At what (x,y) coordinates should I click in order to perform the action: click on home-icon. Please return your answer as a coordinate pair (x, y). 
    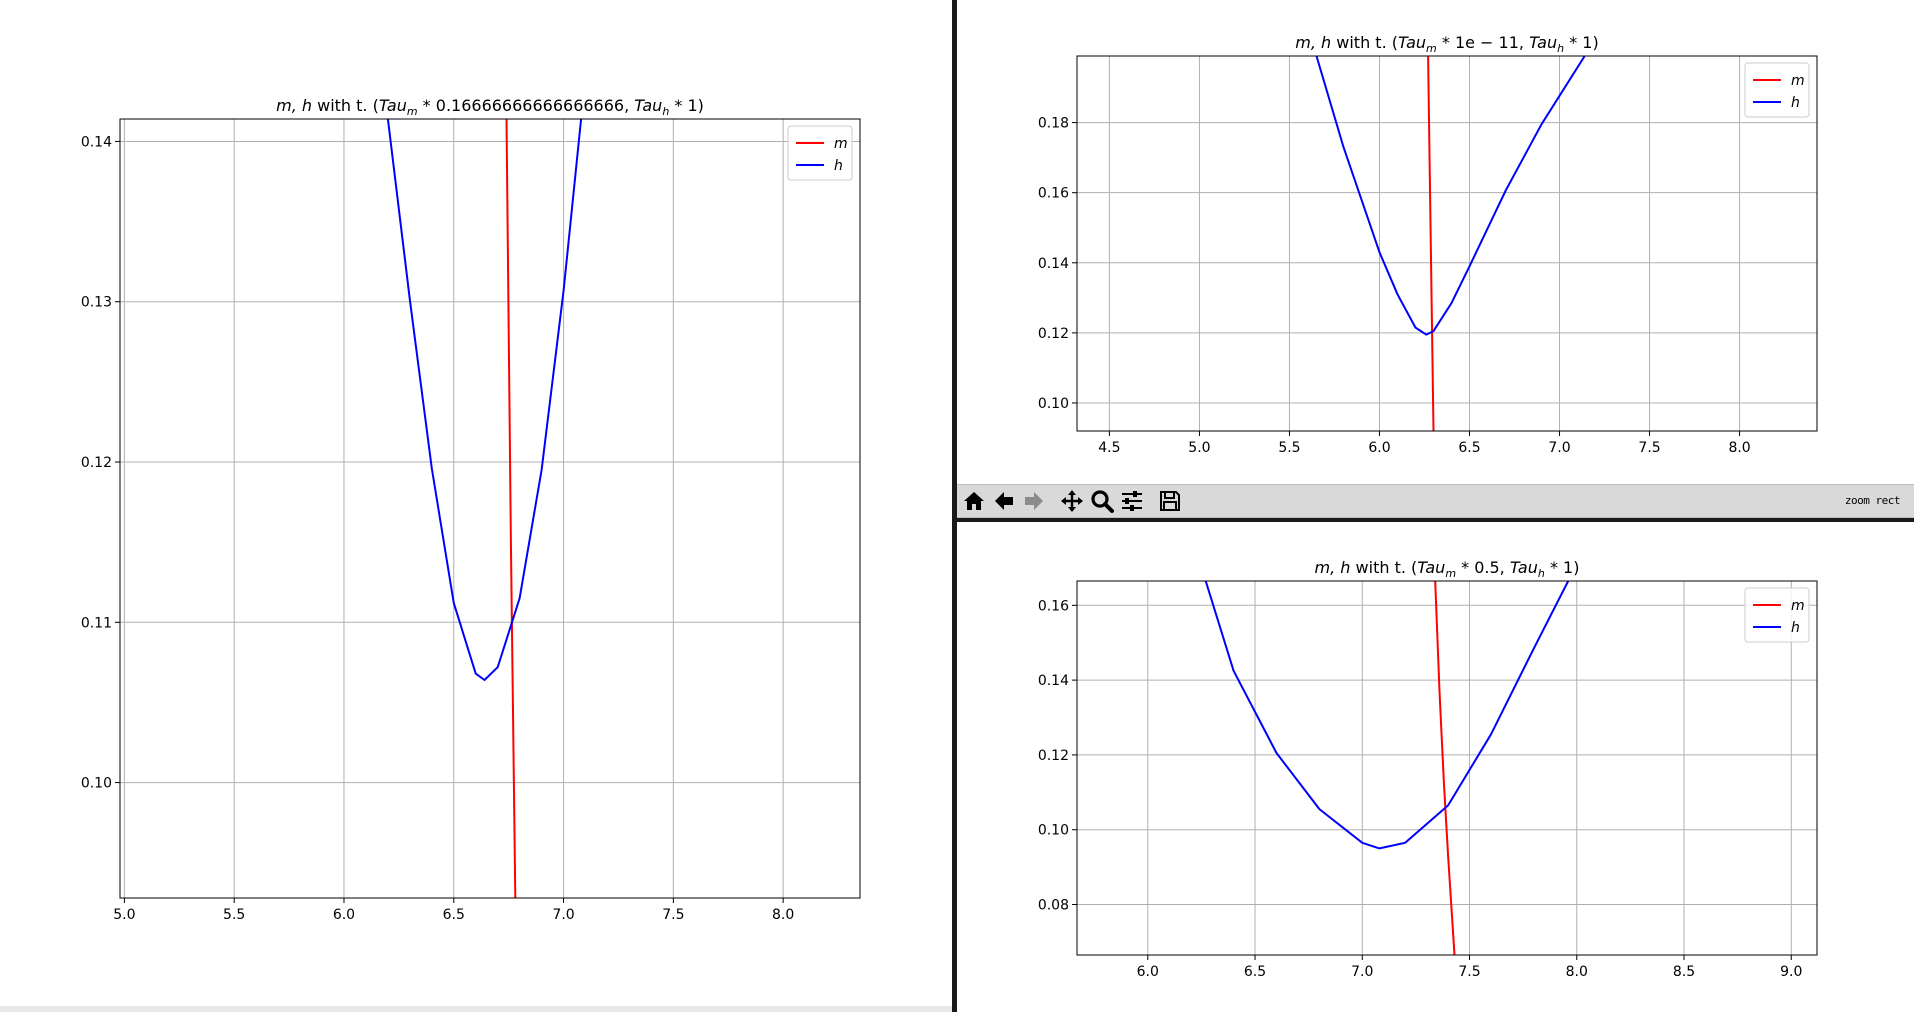
    Looking at the image, I should click on (974, 501).